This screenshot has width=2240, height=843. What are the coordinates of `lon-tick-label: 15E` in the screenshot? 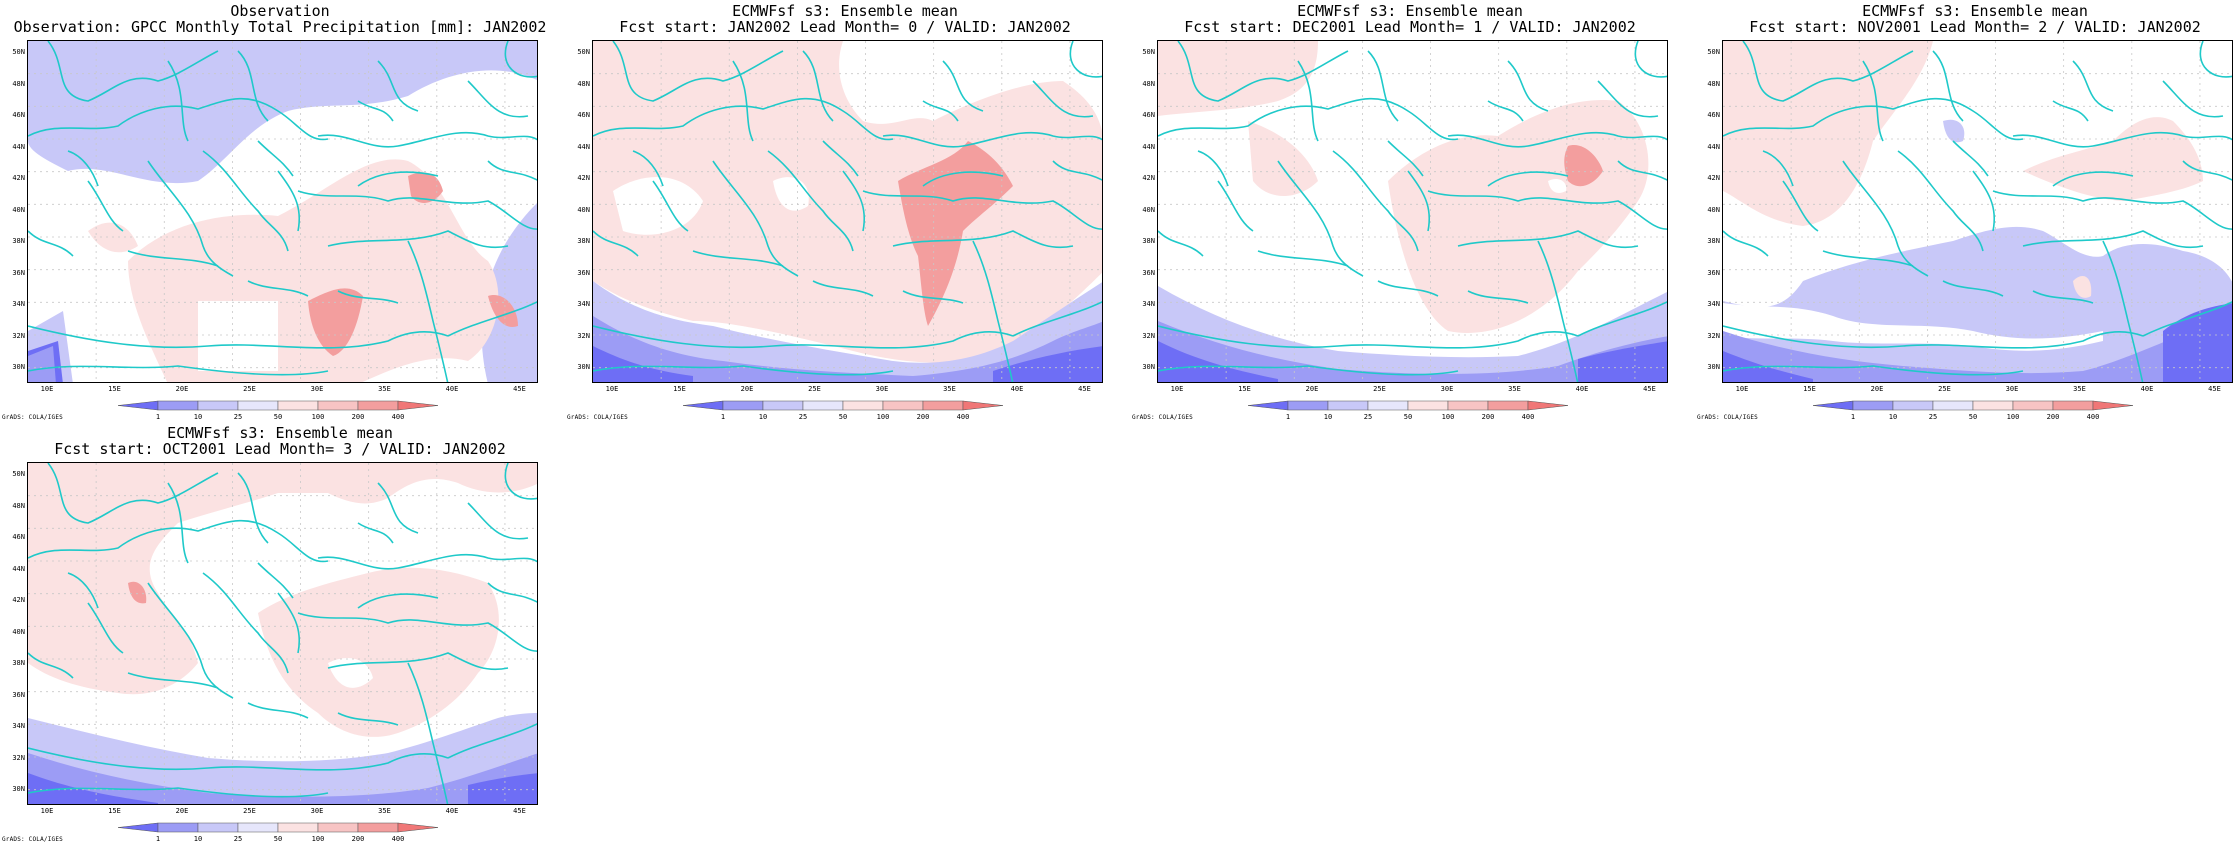 It's located at (114, 811).